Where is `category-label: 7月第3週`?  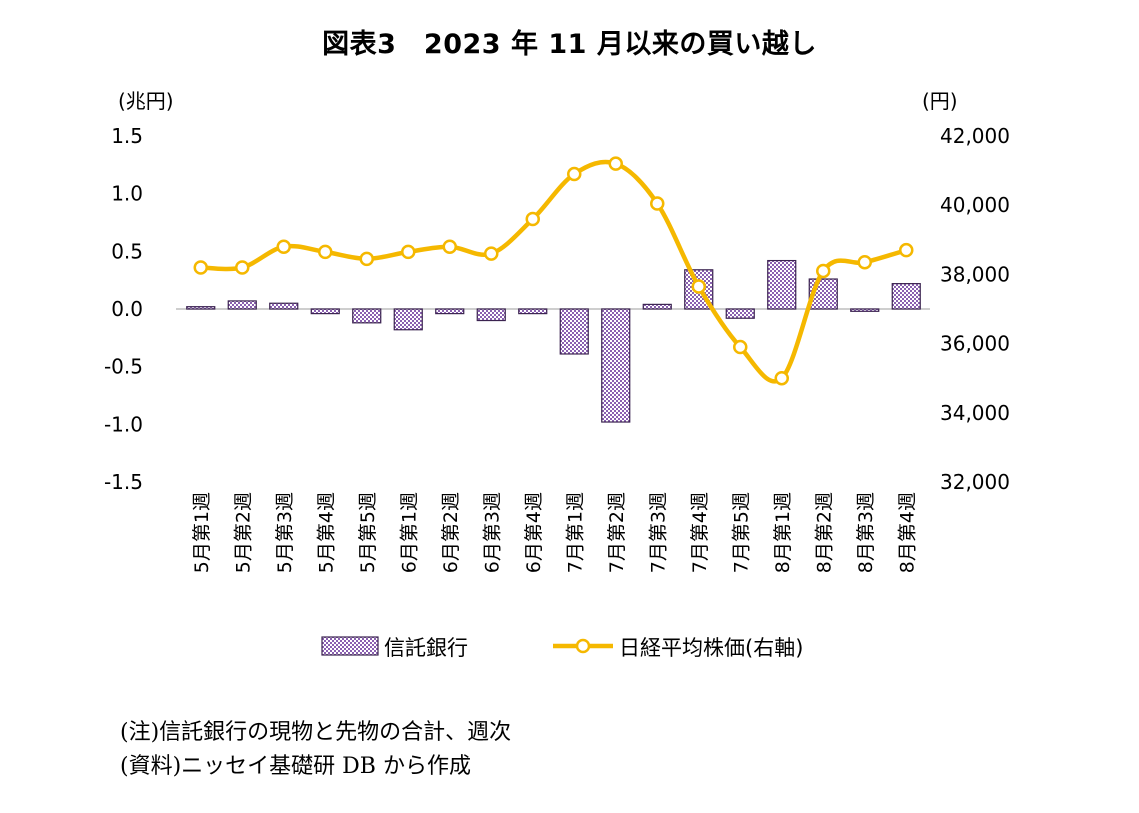 category-label: 7月第3週 is located at coordinates (658, 532).